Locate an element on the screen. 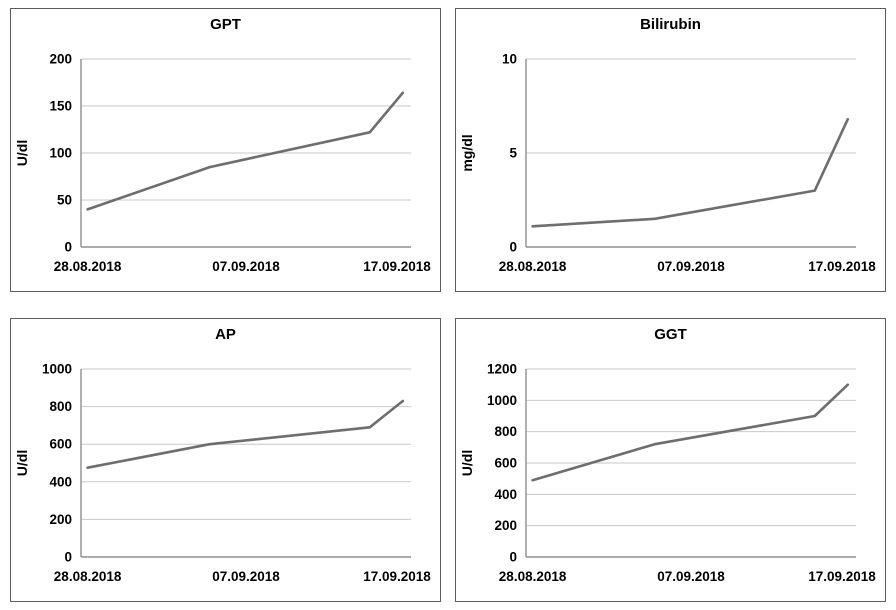 This screenshot has height=610, width=896. chart-title: GGT is located at coordinates (670, 334).